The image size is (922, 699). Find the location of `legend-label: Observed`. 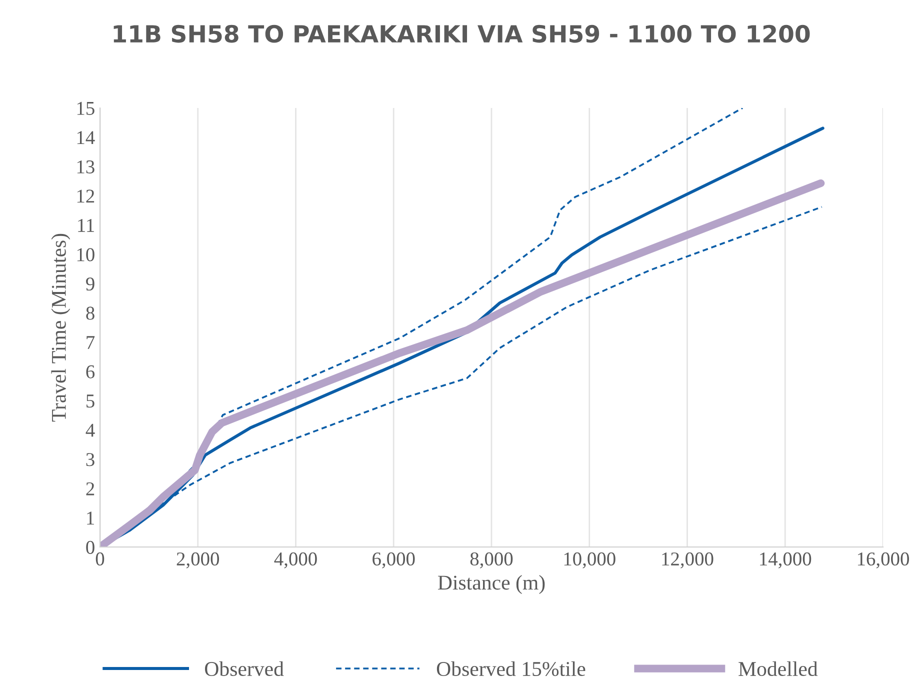

legend-label: Observed is located at coordinates (244, 668).